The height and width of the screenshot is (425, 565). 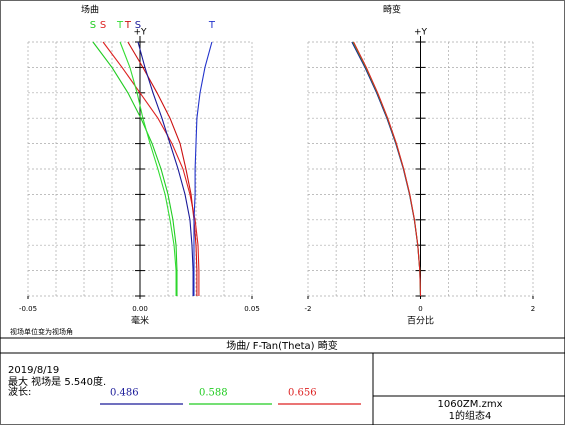 What do you see at coordinates (420, 309) in the screenshot?
I see `x-tick-label: 0` at bounding box center [420, 309].